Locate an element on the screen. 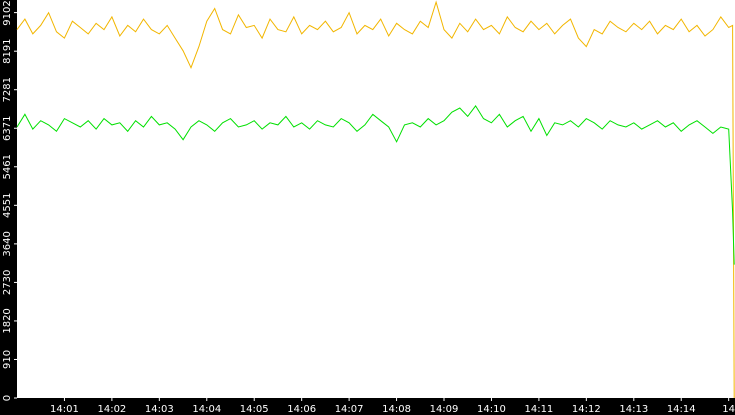  x-tick-label: 14:10 is located at coordinates (491, 409).